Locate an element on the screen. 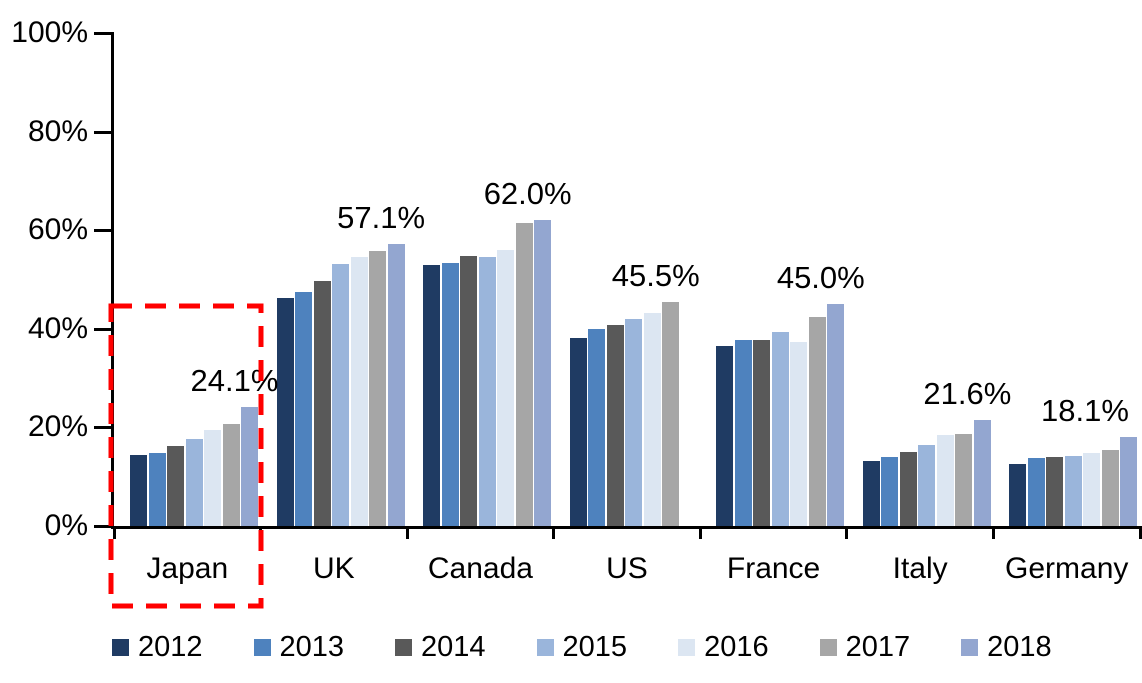 Image resolution: width=1142 pixels, height=683 pixels. legend-item-2016: 2016 is located at coordinates (723, 647).